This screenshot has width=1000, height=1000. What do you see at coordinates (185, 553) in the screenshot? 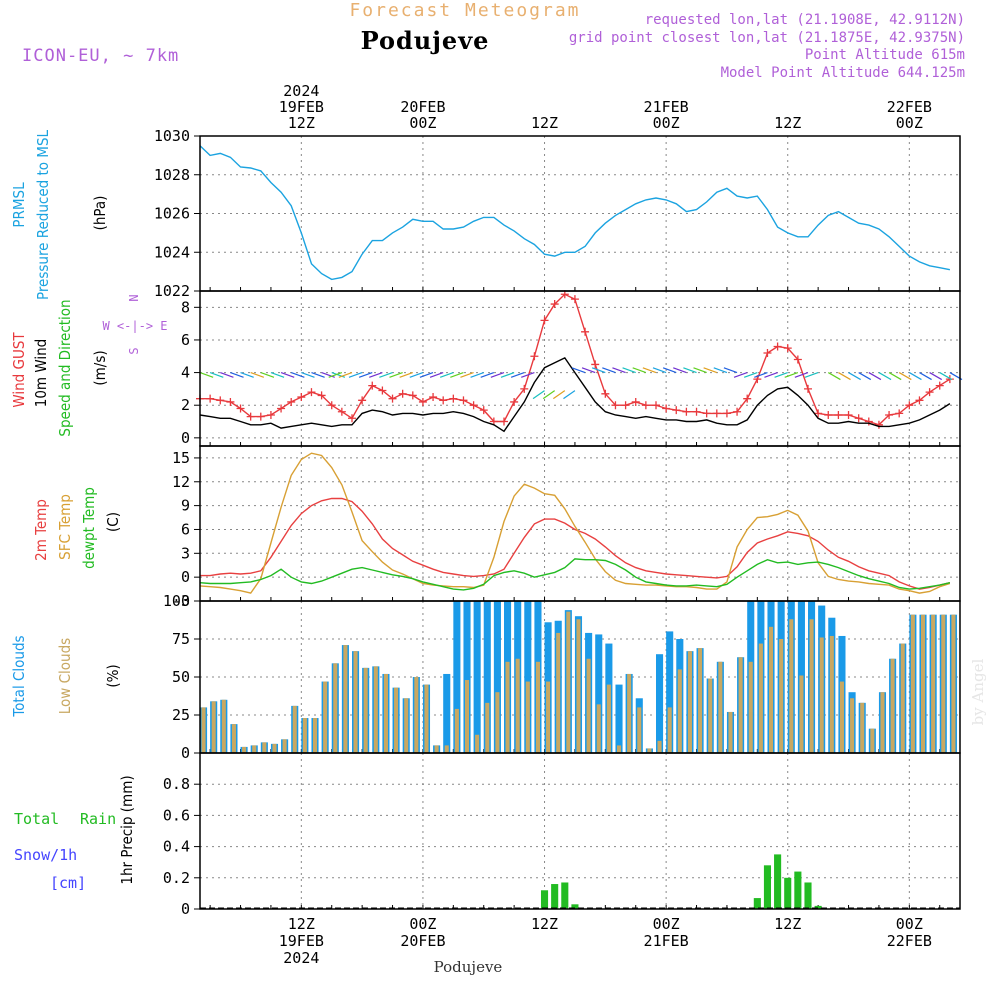
I see `ytick-label: 3` at bounding box center [185, 553].